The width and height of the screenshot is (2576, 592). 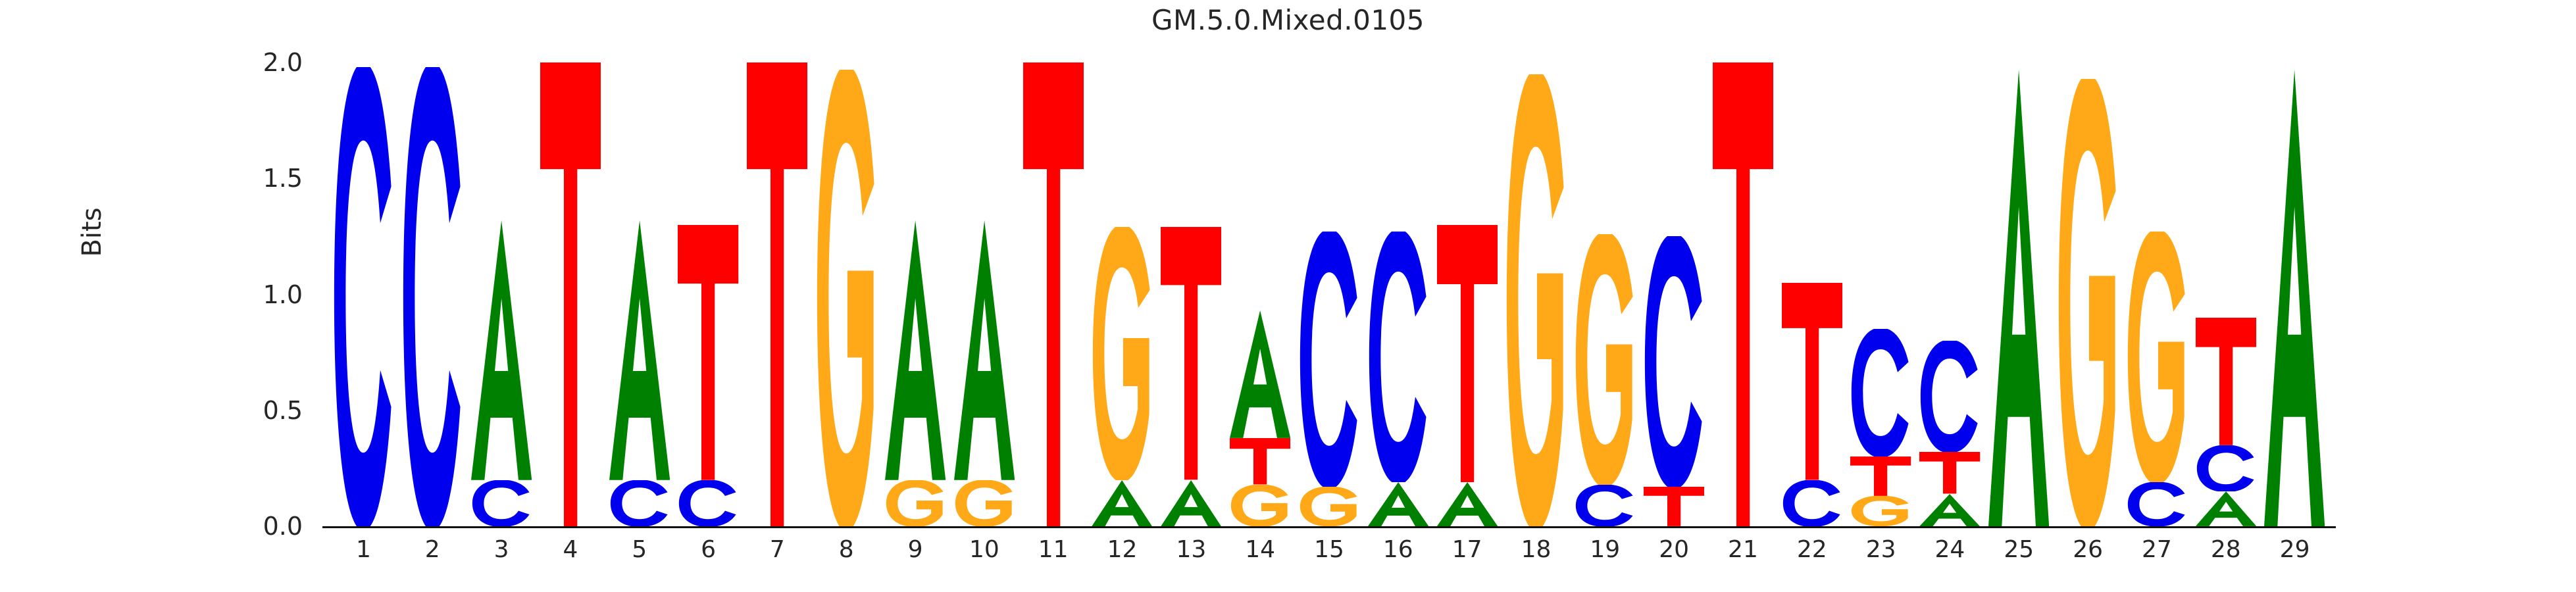 What do you see at coordinates (1605, 549) in the screenshot?
I see `x-axis-tick-label: 19` at bounding box center [1605, 549].